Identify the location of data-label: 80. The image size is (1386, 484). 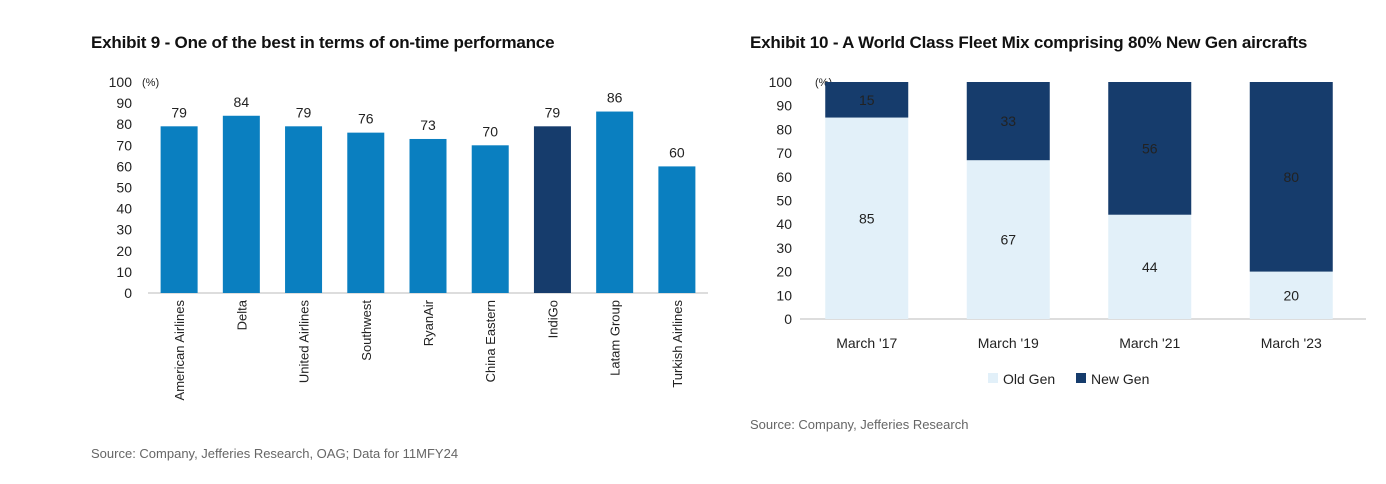
(1291, 177).